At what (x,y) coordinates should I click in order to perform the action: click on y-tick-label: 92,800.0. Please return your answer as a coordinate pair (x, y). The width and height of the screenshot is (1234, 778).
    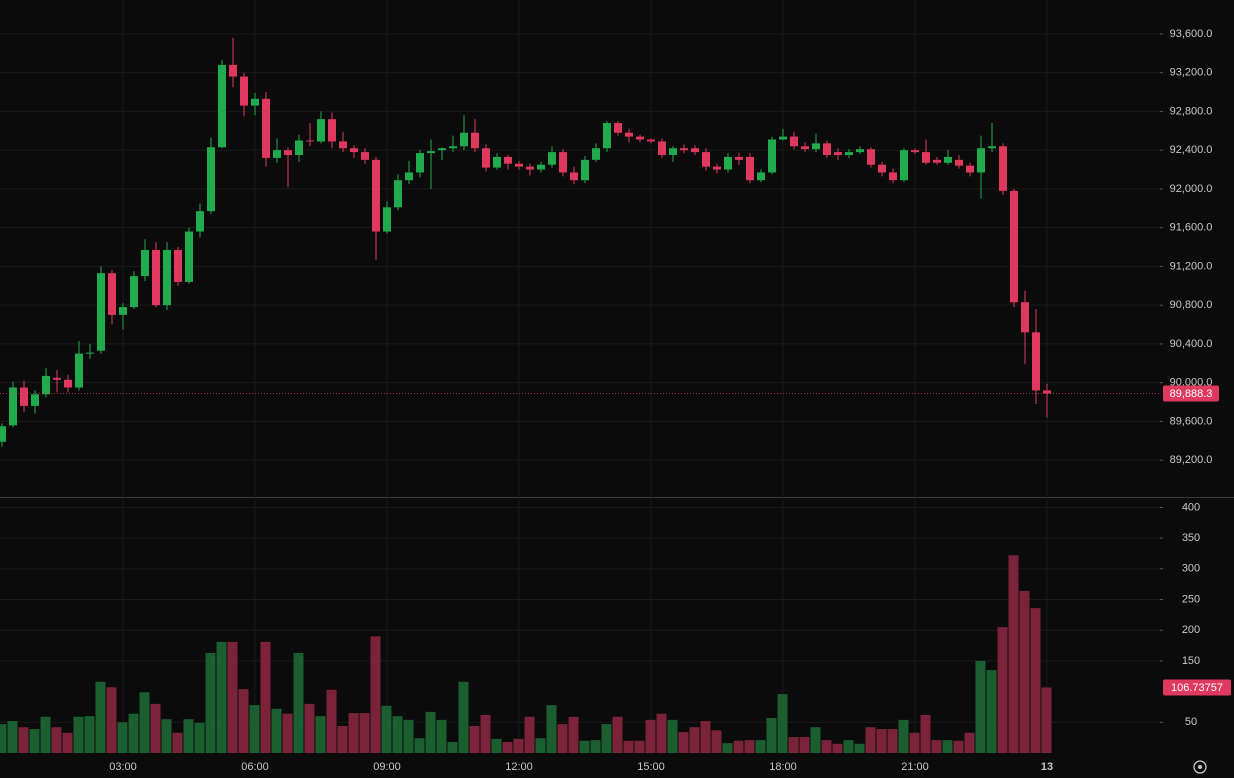
    Looking at the image, I should click on (1191, 111).